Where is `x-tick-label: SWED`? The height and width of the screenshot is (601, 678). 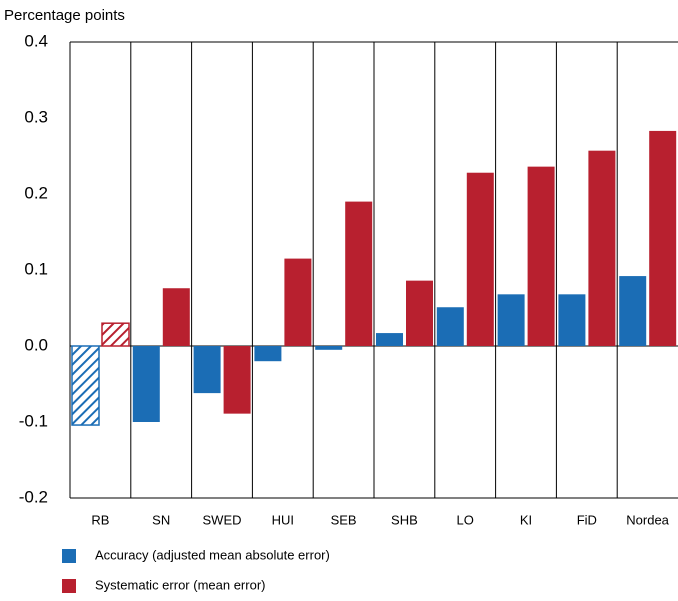 x-tick-label: SWED is located at coordinates (222, 519).